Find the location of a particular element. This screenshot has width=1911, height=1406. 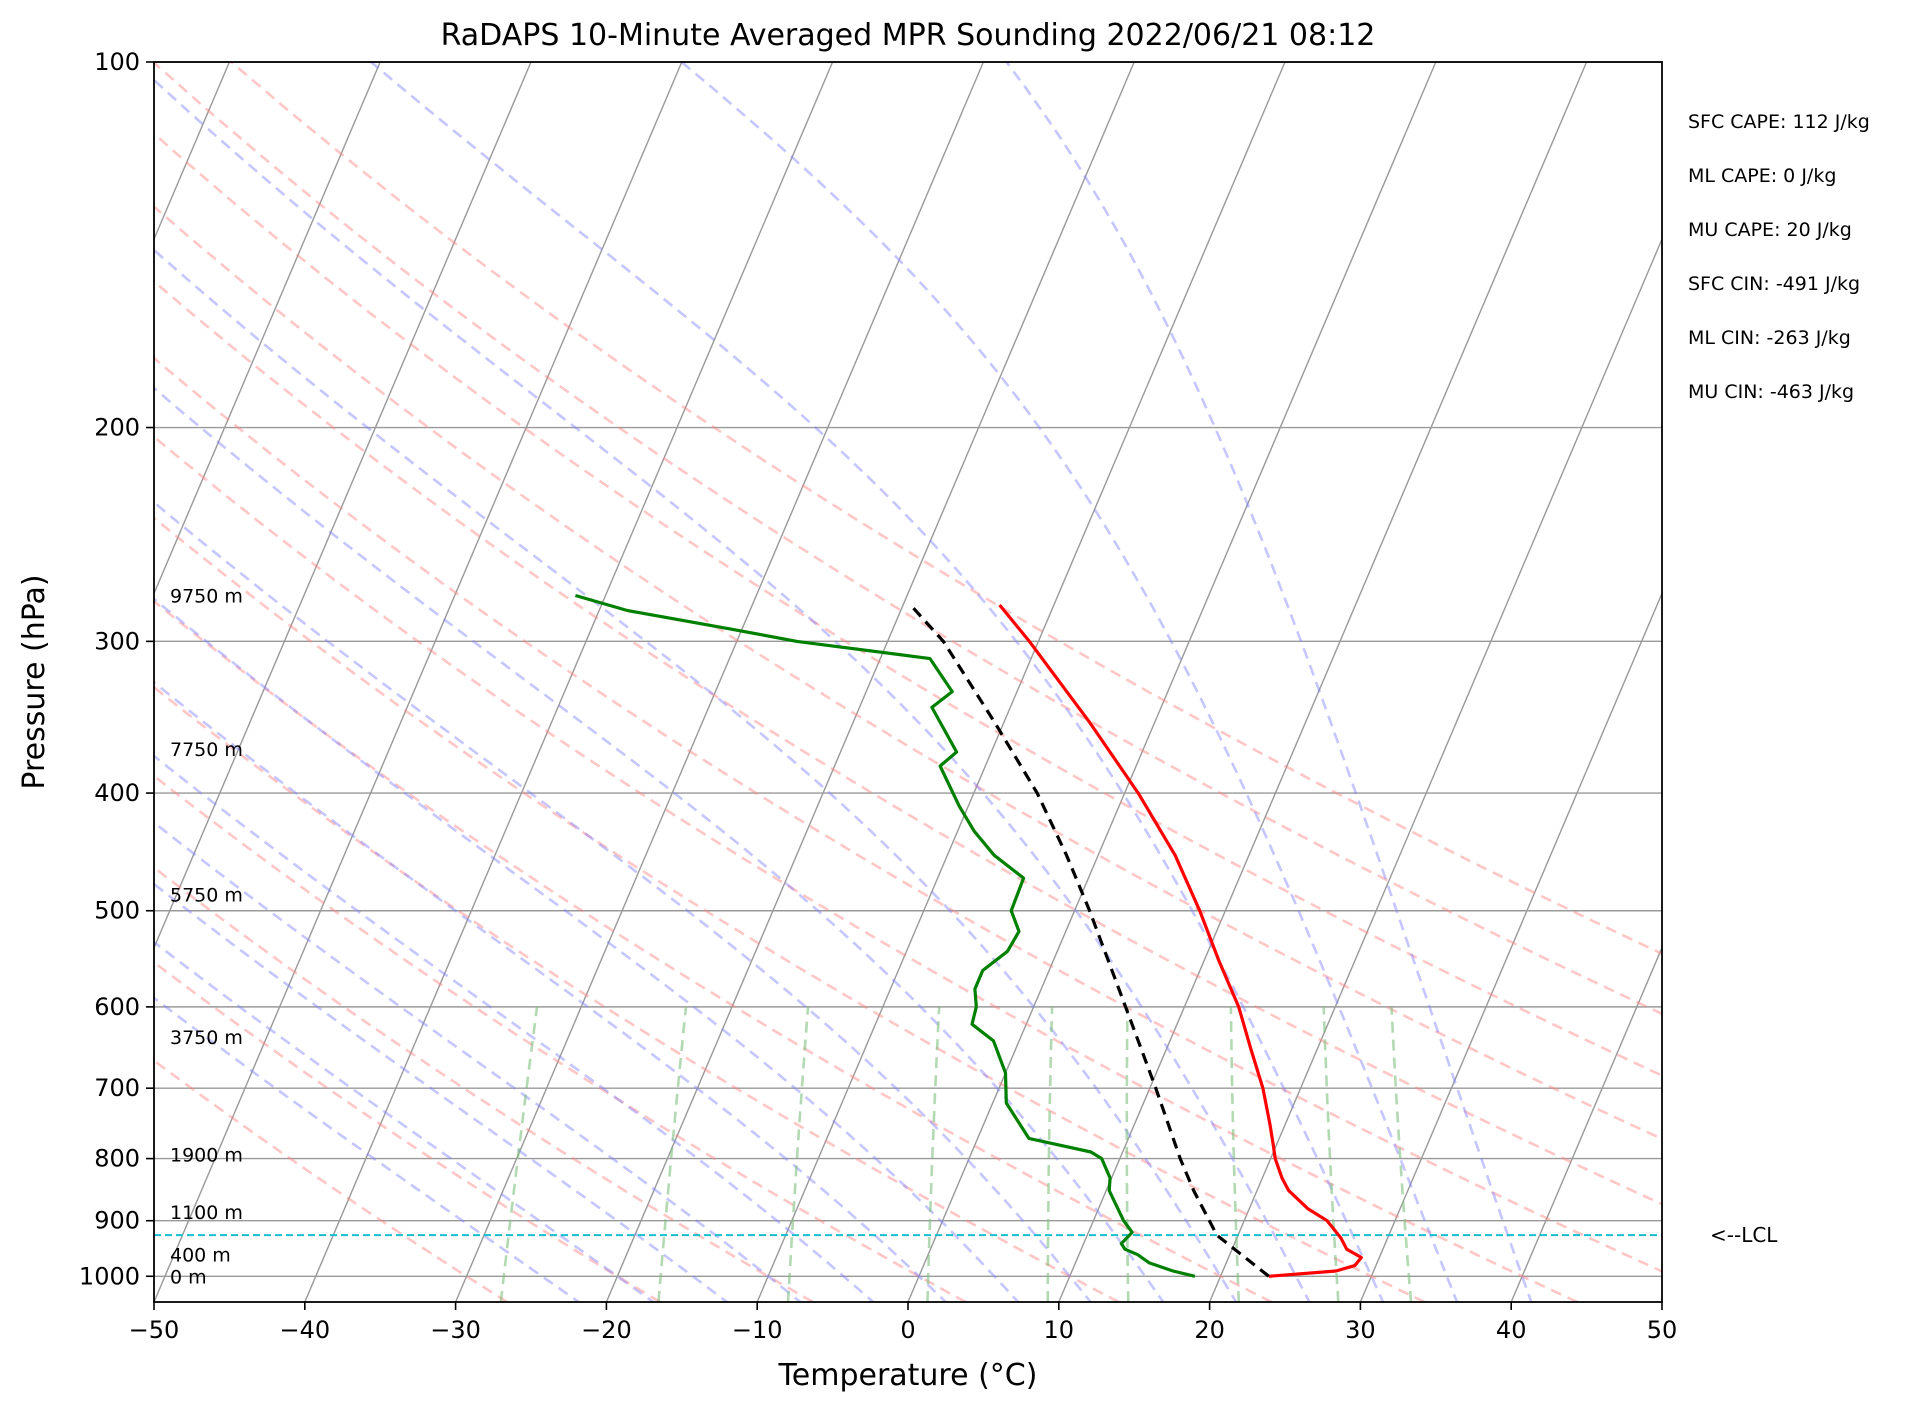

temperature-line is located at coordinates (1180, 940).